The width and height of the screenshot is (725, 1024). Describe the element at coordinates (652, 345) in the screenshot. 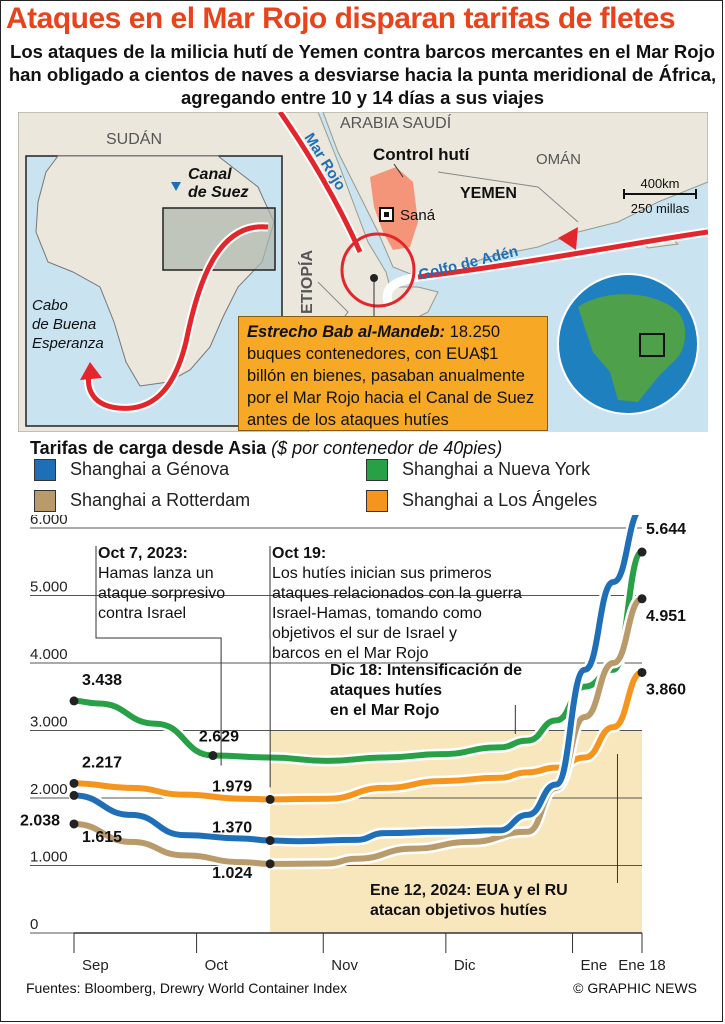

I see `globe-highlight` at that location.